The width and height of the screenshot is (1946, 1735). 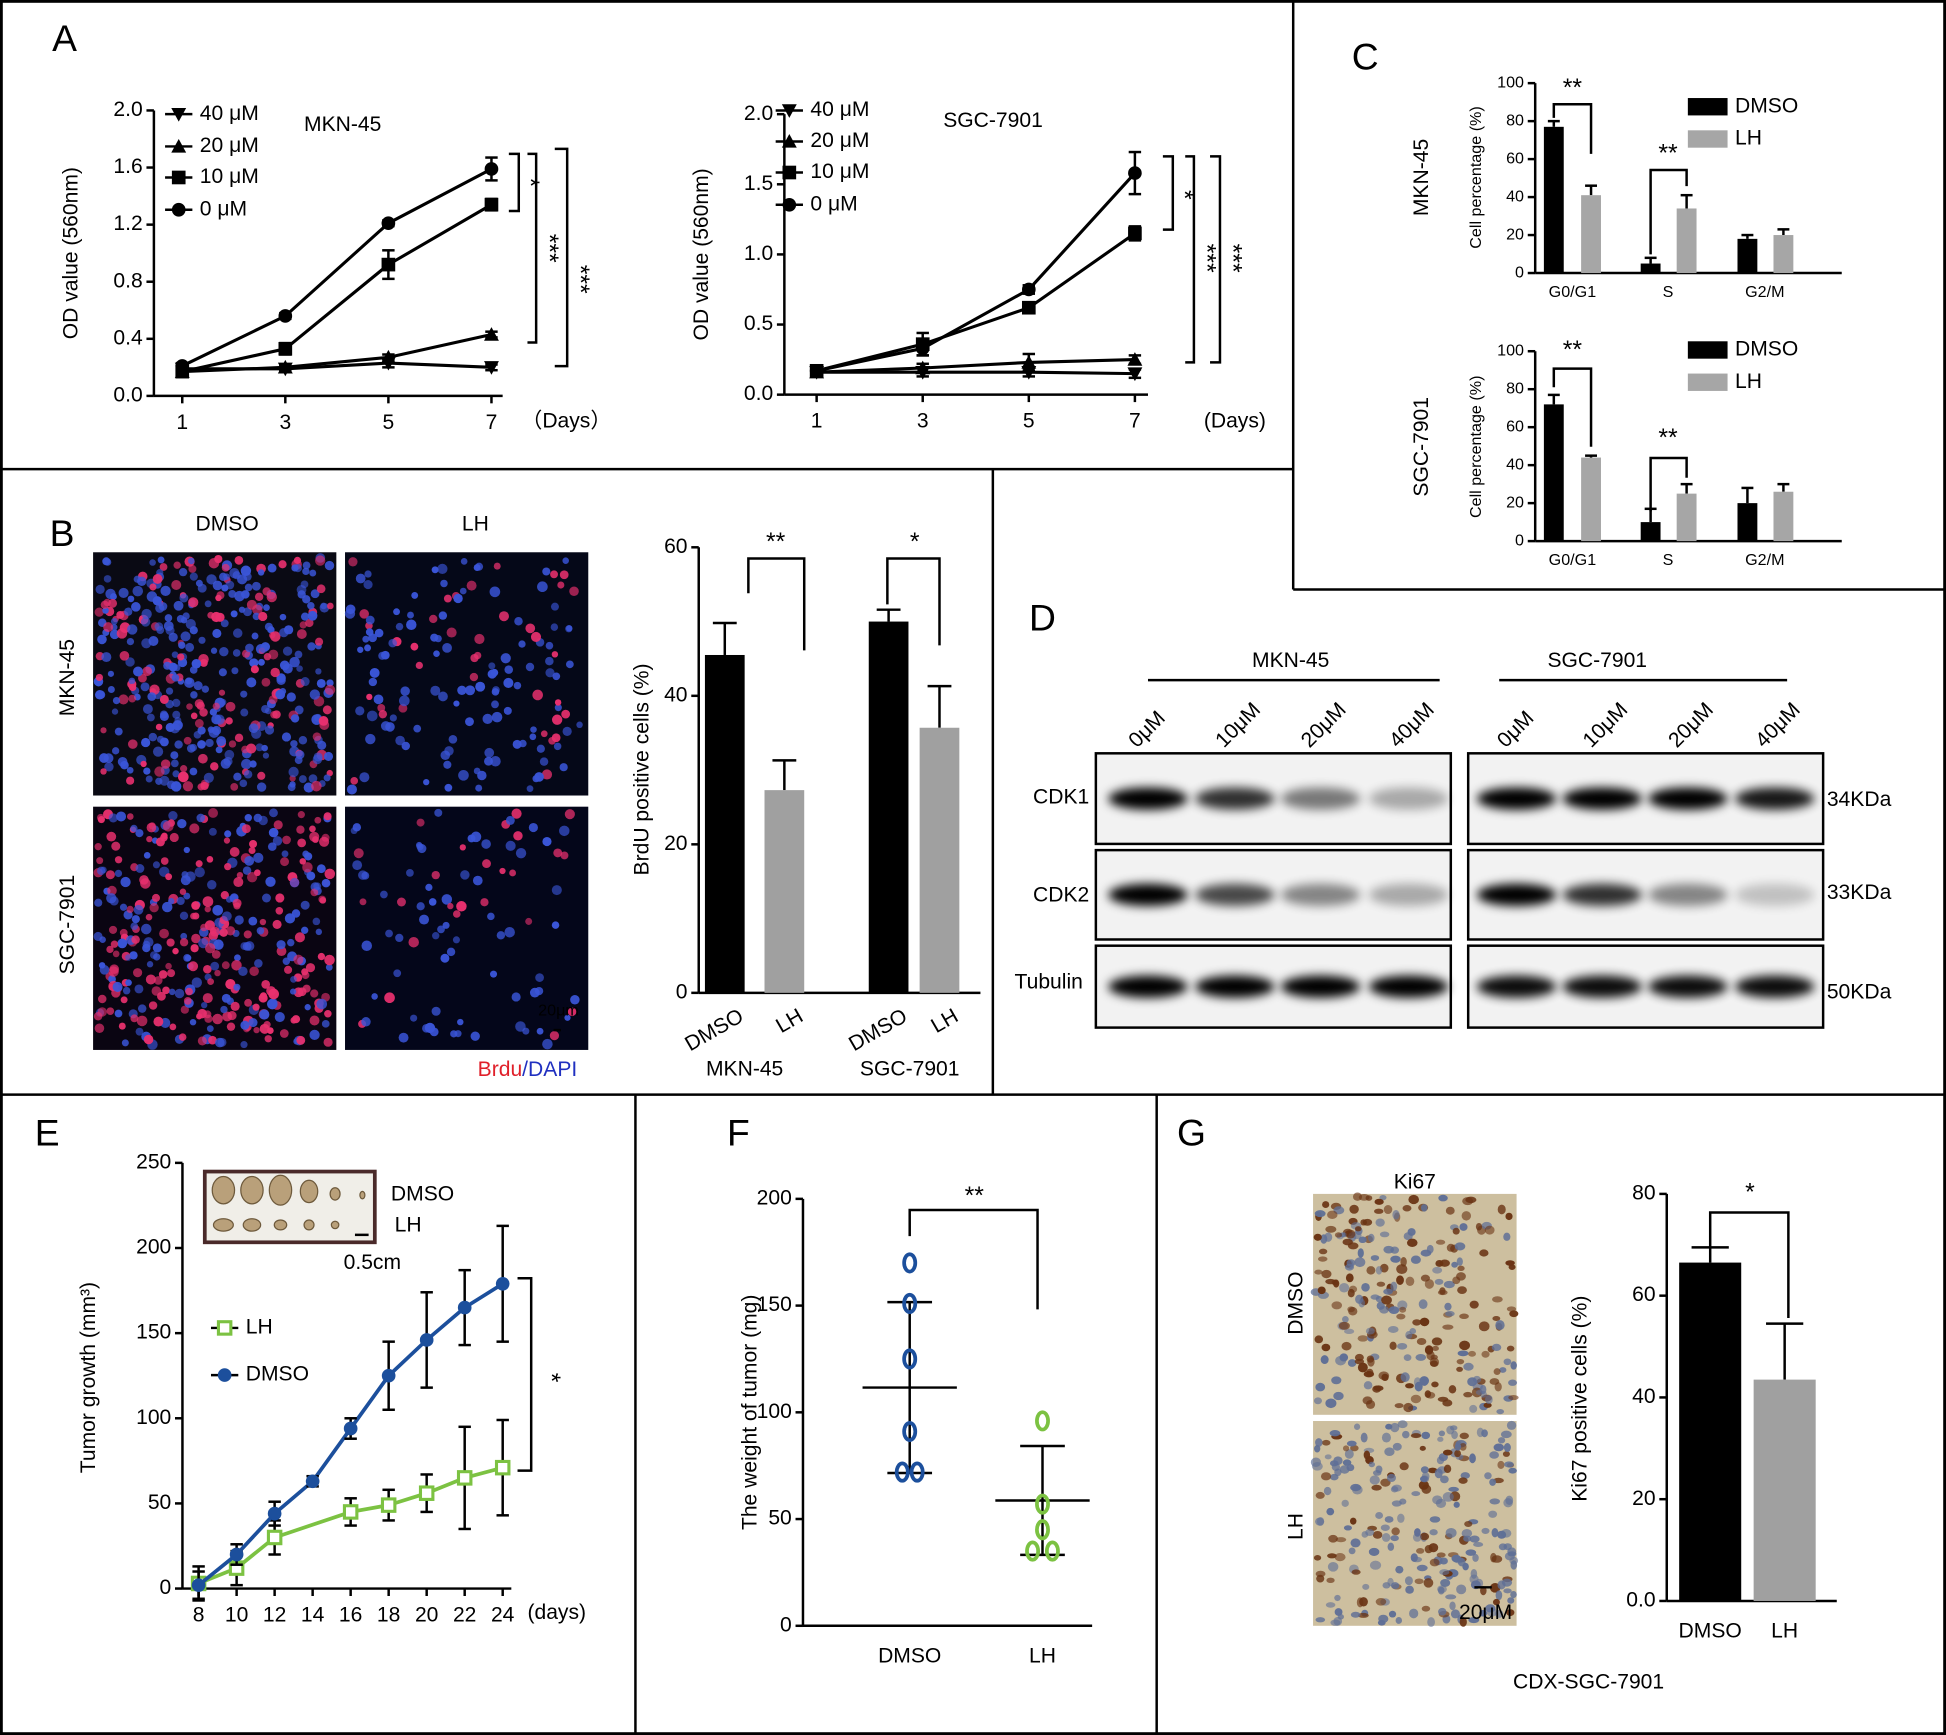 What do you see at coordinates (1183, 195) in the screenshot?
I see `significance-label: *` at bounding box center [1183, 195].